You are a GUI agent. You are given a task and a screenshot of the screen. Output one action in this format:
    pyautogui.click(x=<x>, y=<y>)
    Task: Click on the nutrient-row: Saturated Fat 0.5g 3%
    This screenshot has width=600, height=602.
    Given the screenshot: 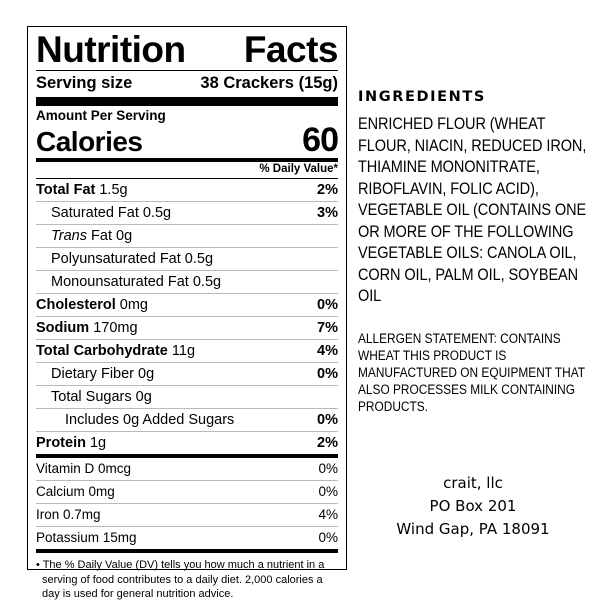 What is the action you would take?
    pyautogui.click(x=187, y=213)
    